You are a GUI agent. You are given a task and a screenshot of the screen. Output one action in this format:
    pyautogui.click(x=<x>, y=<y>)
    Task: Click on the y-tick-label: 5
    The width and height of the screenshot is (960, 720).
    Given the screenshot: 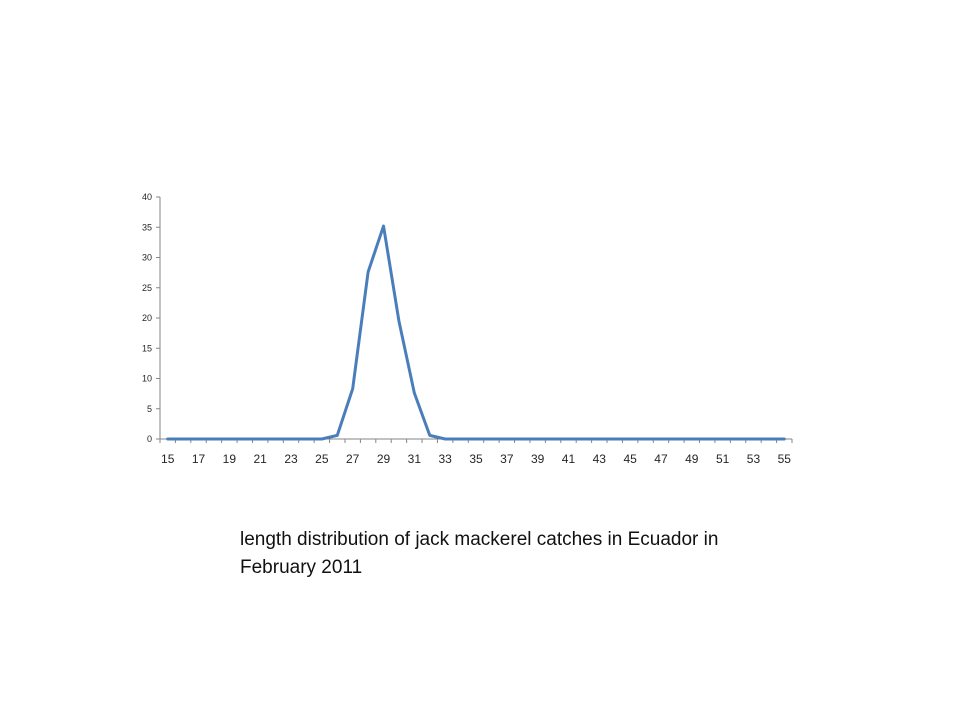 What is the action you would take?
    pyautogui.click(x=149, y=409)
    